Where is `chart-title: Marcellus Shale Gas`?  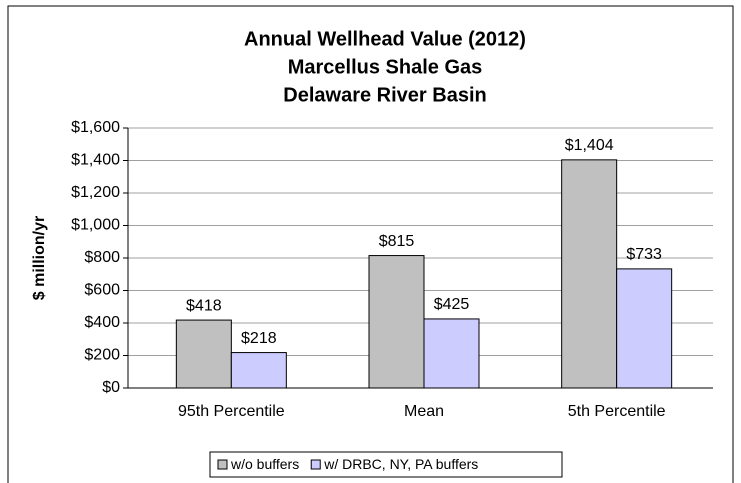 chart-title: Marcellus Shale Gas is located at coordinates (385, 67).